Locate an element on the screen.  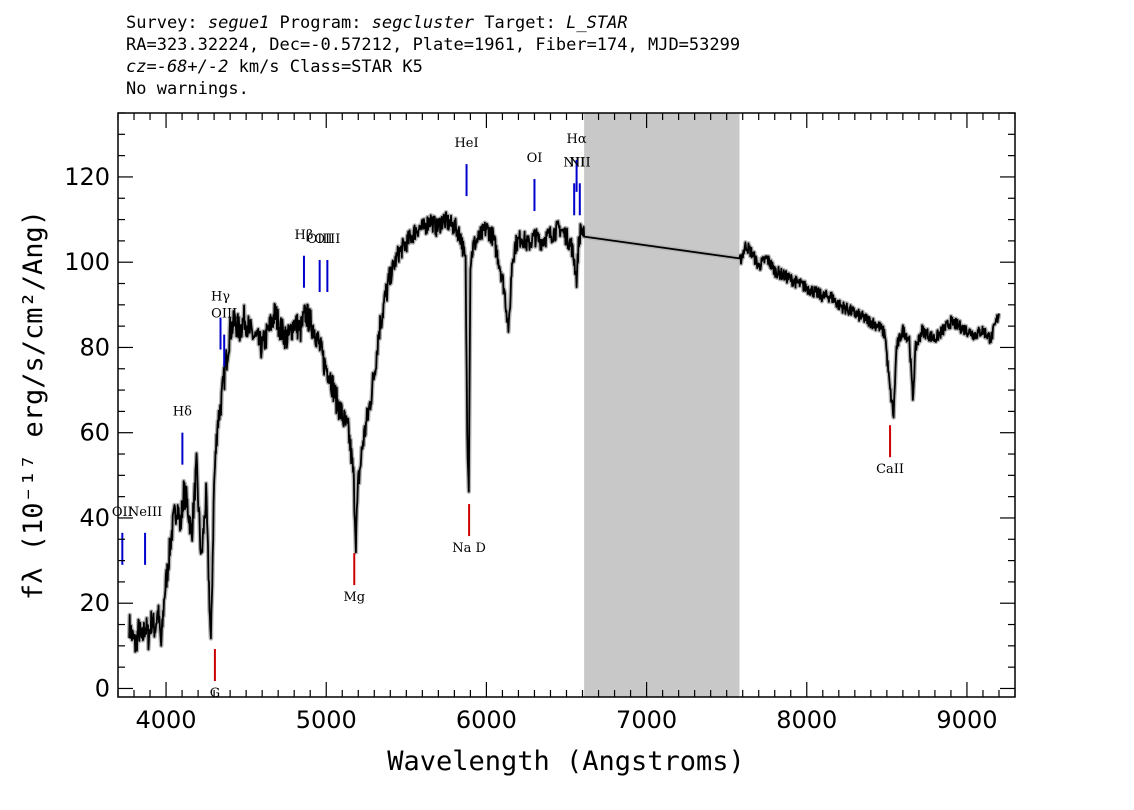
redshift-value: cz=-68+/-2 is located at coordinates (177, 67).